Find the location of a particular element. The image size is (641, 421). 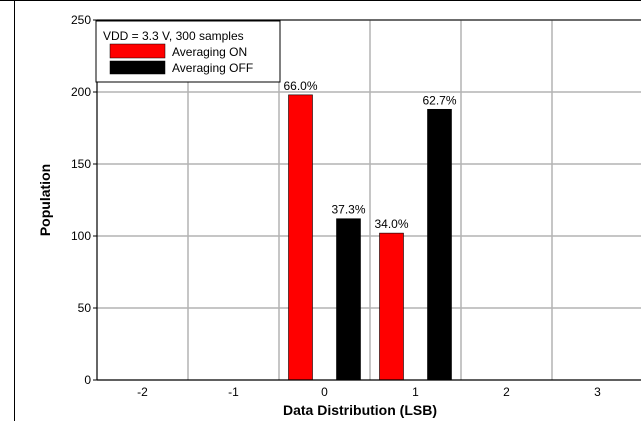

legend-swatch-averaging-off is located at coordinates (137, 67).